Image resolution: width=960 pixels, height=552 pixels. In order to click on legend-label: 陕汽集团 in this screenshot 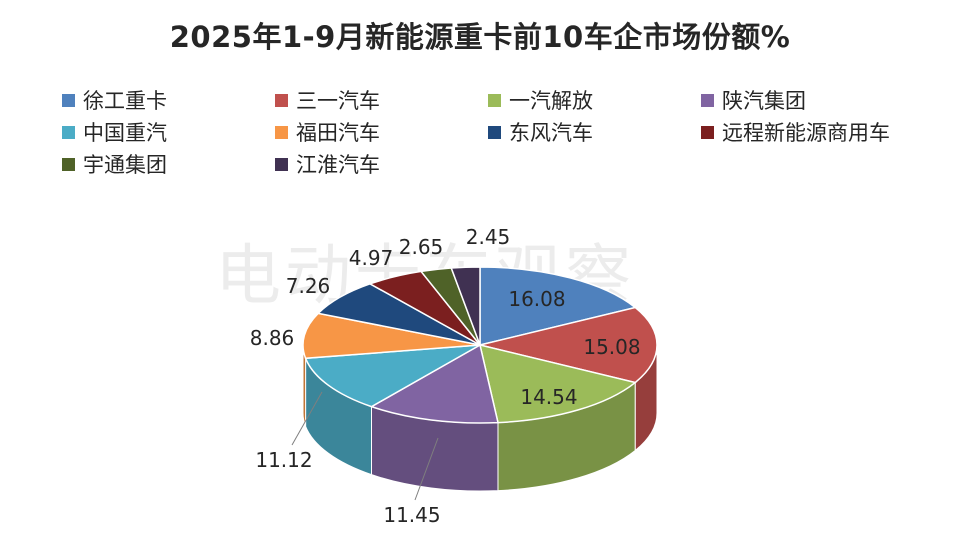, I will do `click(764, 101)`.